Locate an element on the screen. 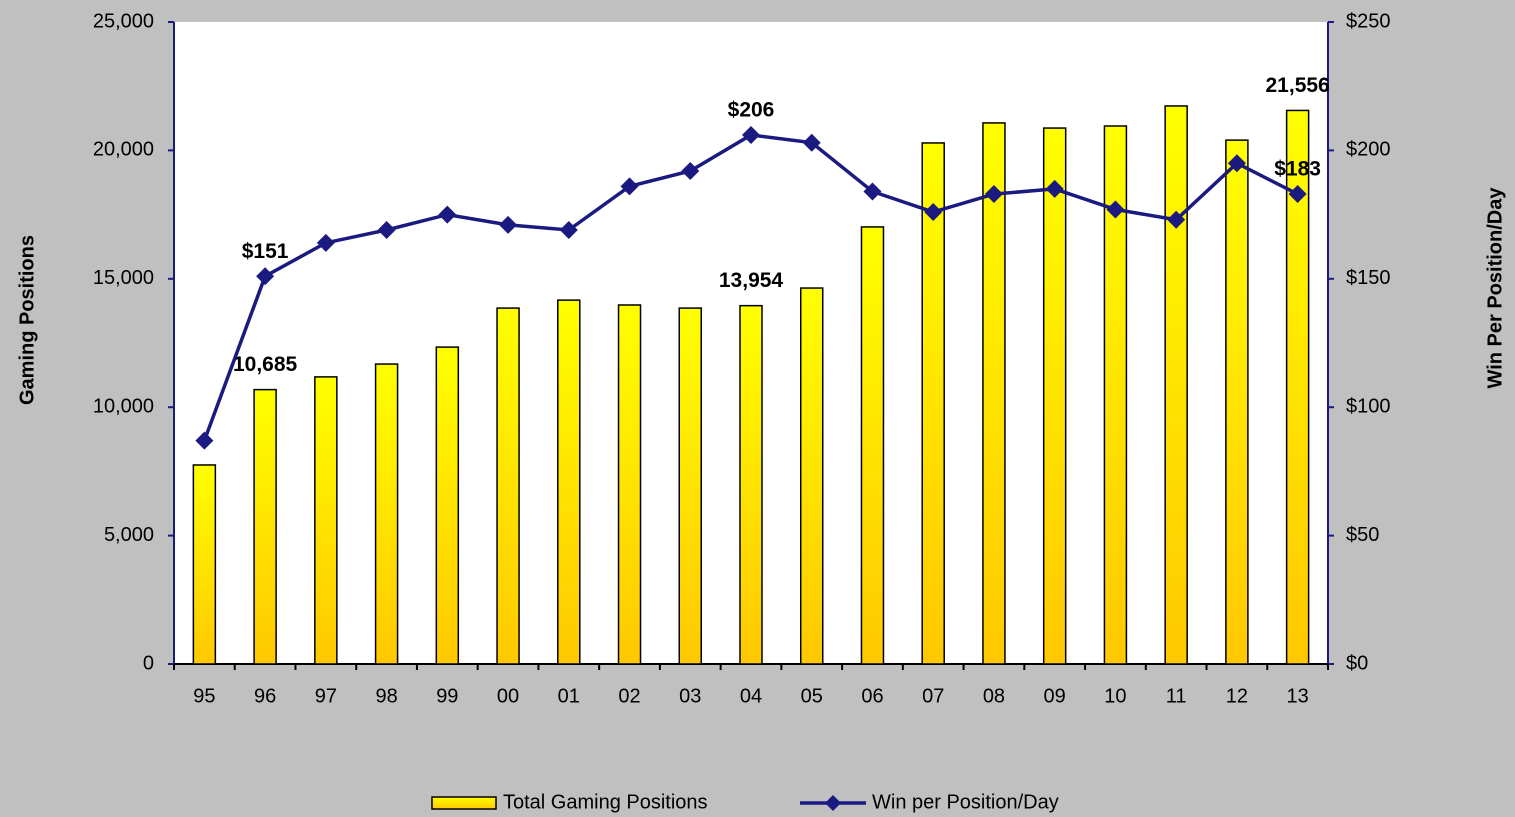 The width and height of the screenshot is (1515, 817). bar-value-label: 13,954 is located at coordinates (751, 280).